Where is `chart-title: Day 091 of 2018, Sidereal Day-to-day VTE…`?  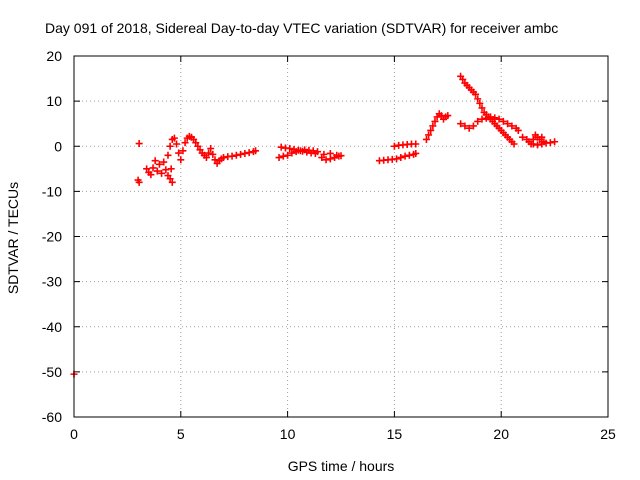
chart-title: Day 091 of 2018, Sidereal Day-to-day VTE… is located at coordinates (301, 28).